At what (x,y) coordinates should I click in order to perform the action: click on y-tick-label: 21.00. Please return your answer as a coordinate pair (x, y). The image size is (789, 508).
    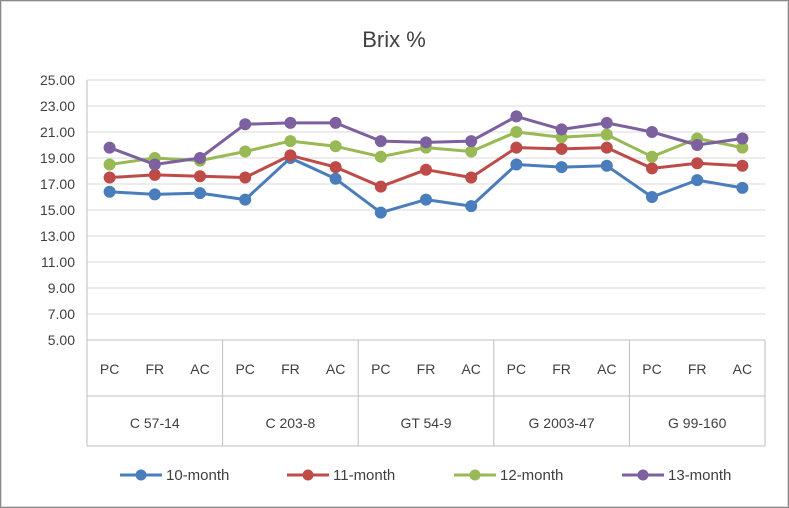
    Looking at the image, I should click on (57, 132).